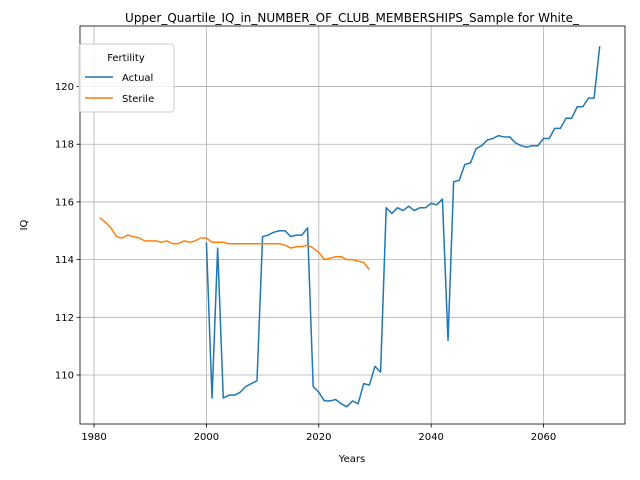  What do you see at coordinates (64, 318) in the screenshot?
I see `y-tick-label: 112` at bounding box center [64, 318].